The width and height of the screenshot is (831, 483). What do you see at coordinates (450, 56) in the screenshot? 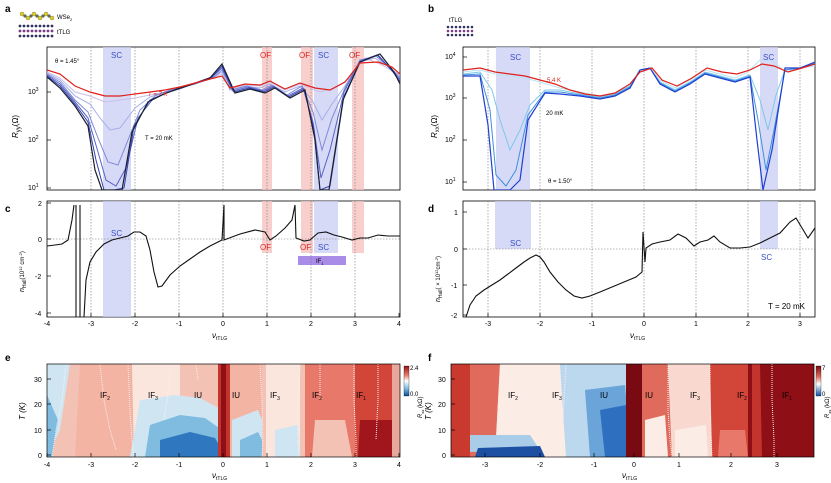
I see `svg-text: 10⁴` at bounding box center [450, 56].